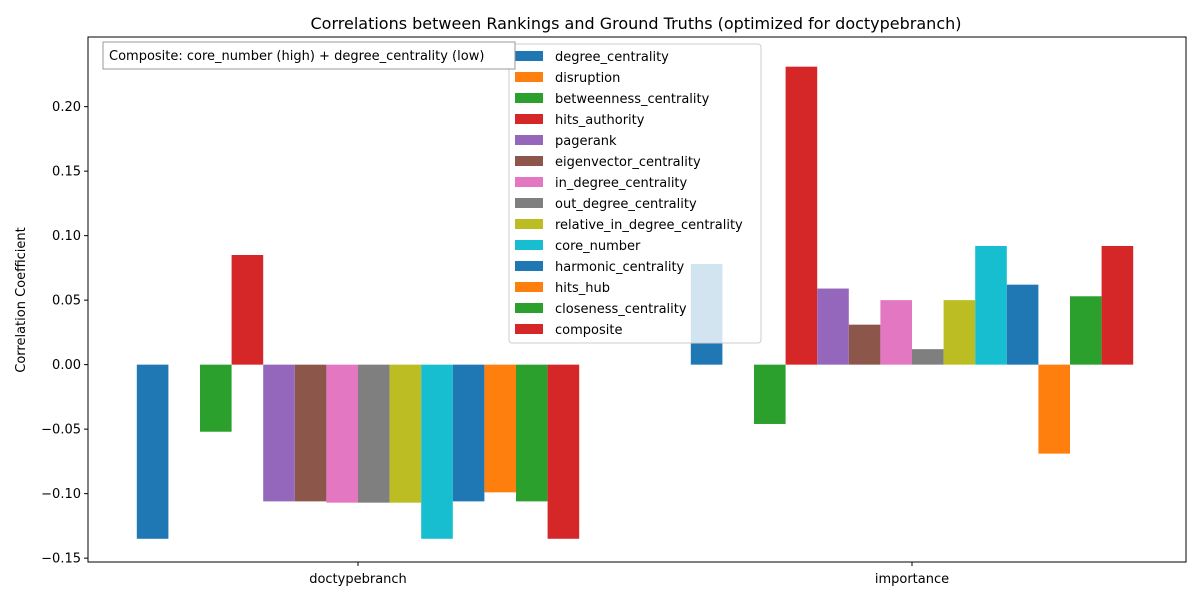 The width and height of the screenshot is (1200, 600). Describe the element at coordinates (247, 310) in the screenshot. I see `bar-hits-authority-doctypebranch` at that location.